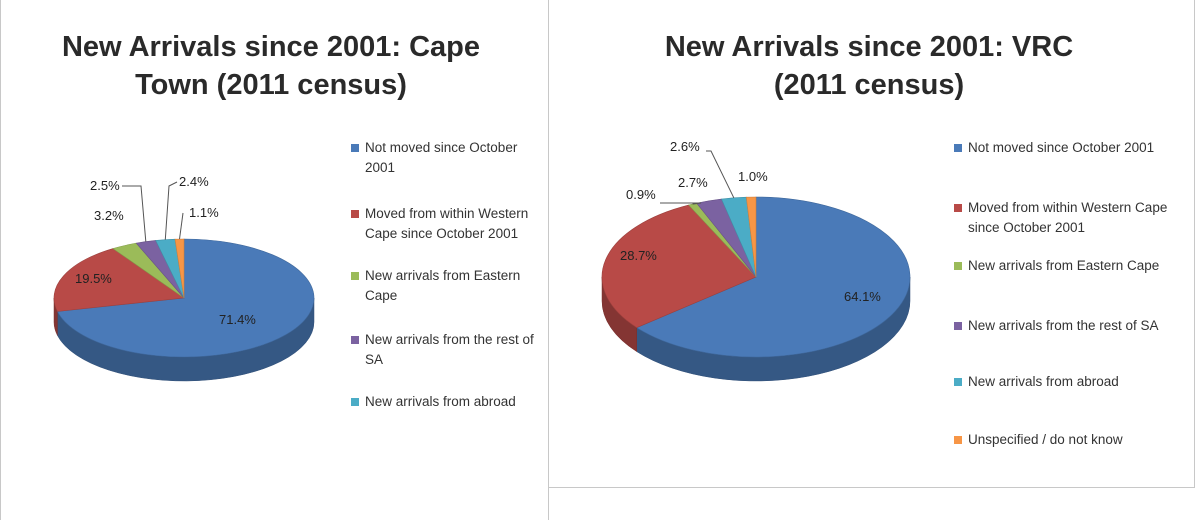  Describe the element at coordinates (204, 212) in the screenshot. I see `data-label: 1.1%` at that location.